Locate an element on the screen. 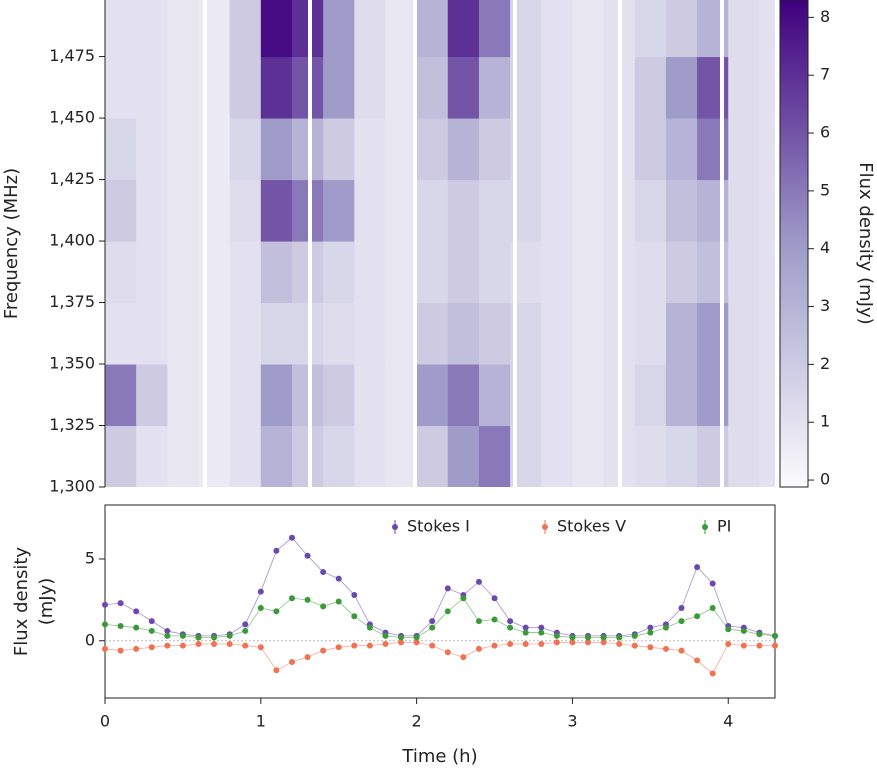 The width and height of the screenshot is (877, 769). y-tick-label: 0 is located at coordinates (90, 639).